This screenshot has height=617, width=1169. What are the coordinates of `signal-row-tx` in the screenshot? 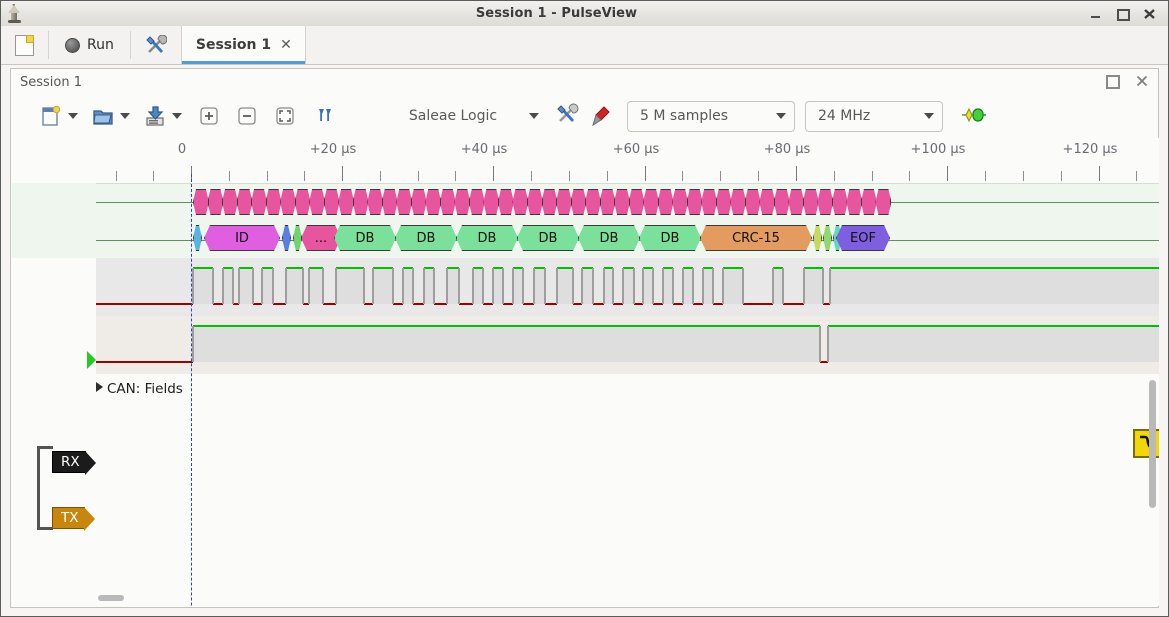 It's located at (627, 345).